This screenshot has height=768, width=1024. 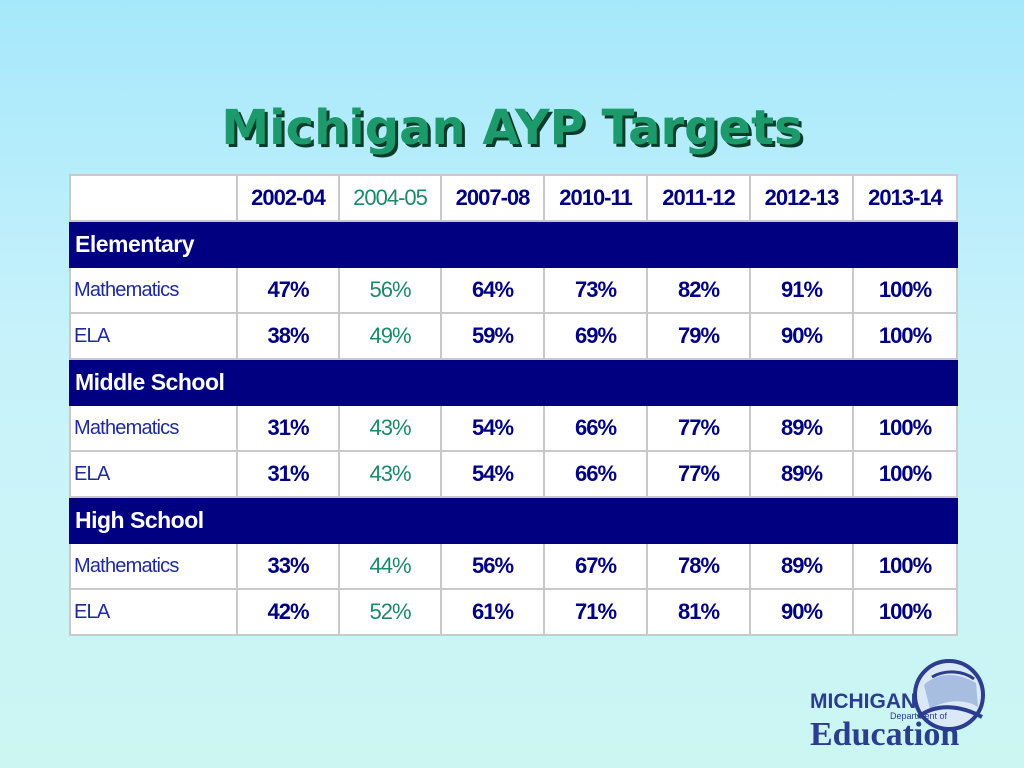 I want to click on table-cell: 64%, so click(x=492, y=290).